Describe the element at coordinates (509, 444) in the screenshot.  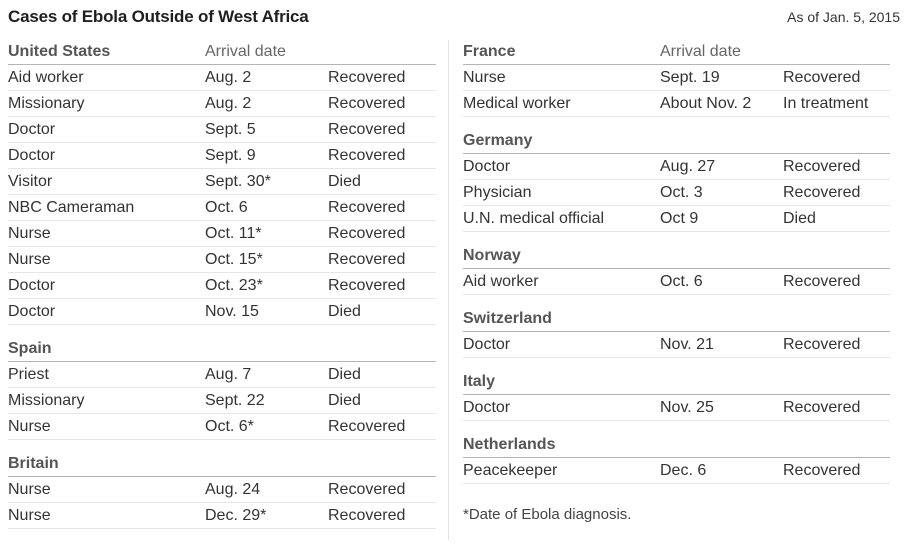
I see `country-heading: Netherlands` at that location.